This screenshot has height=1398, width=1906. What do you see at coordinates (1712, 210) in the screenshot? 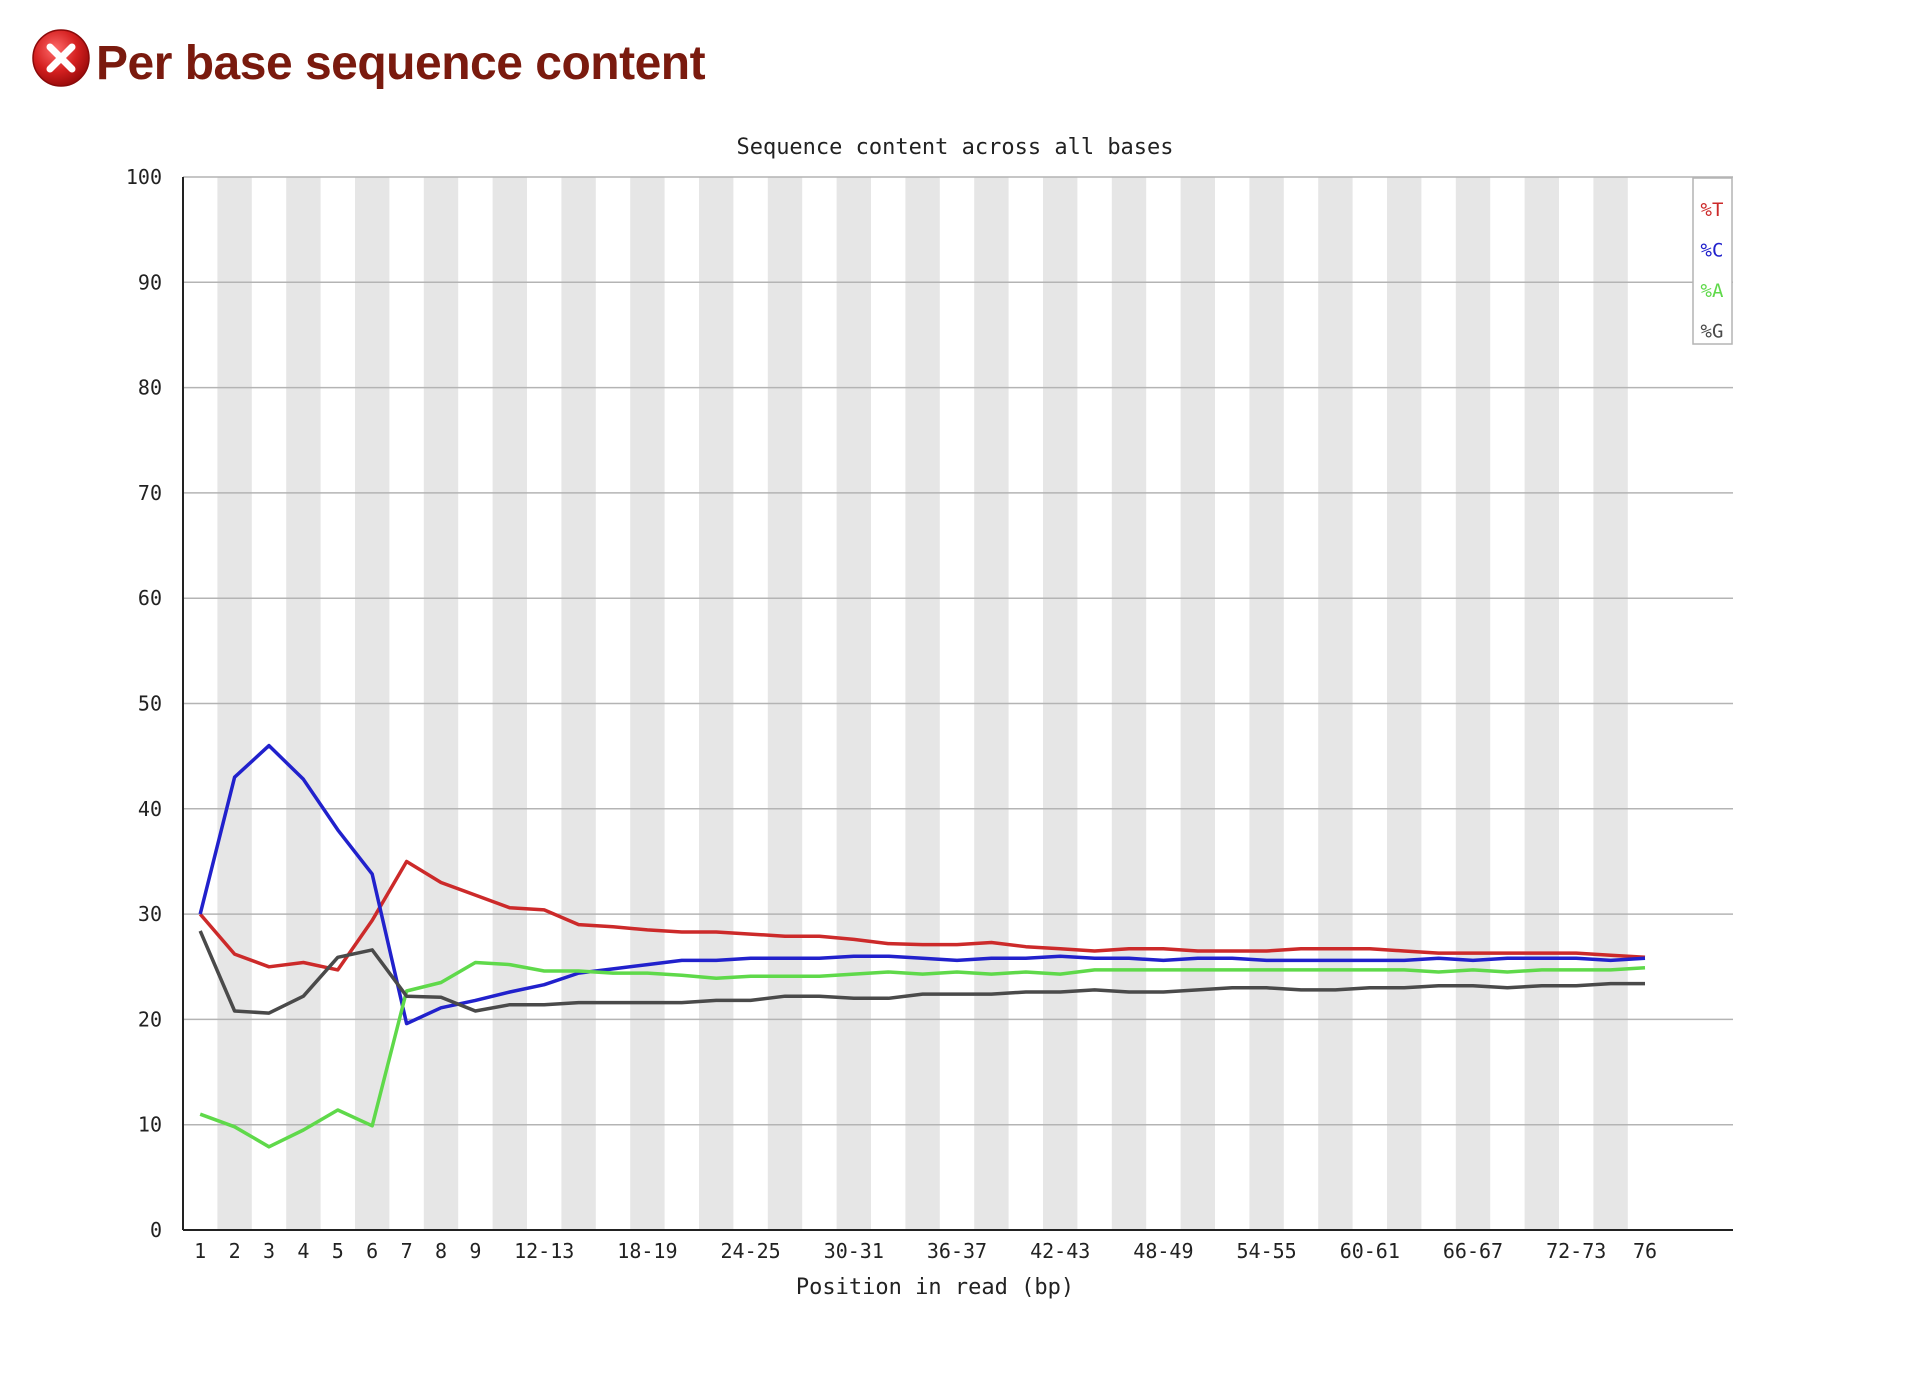
I see `legend-entry: %T` at bounding box center [1712, 210].